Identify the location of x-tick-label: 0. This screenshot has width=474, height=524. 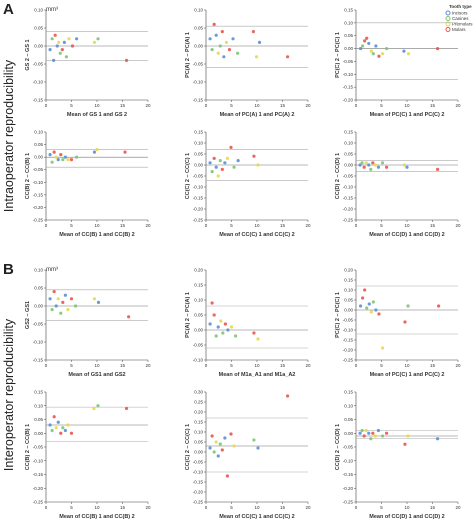
(356, 105).